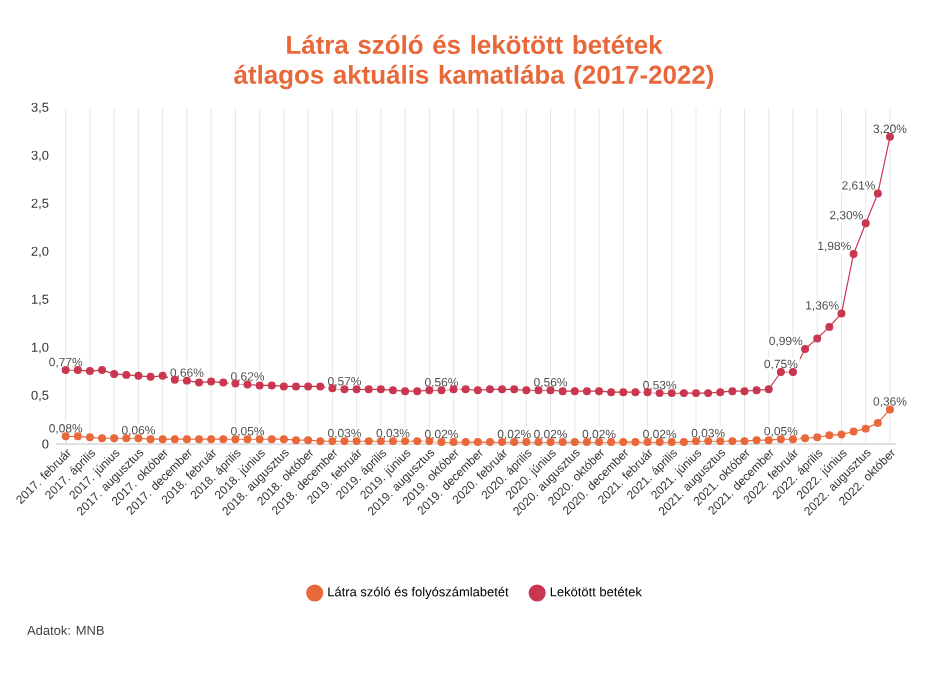  I want to click on chart-title: Látra szóló és lekötött betétek átlagos aktuális kamatlába (2017-2022), so click(474, 62).